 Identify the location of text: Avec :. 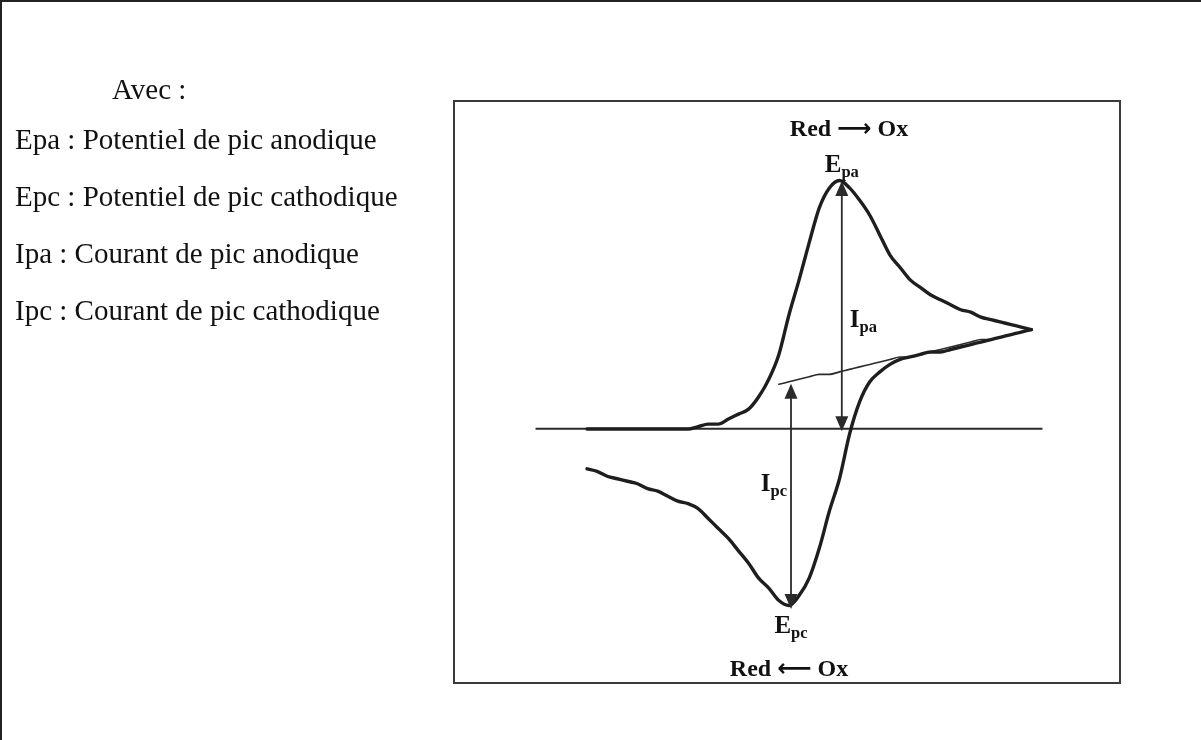
(149, 89).